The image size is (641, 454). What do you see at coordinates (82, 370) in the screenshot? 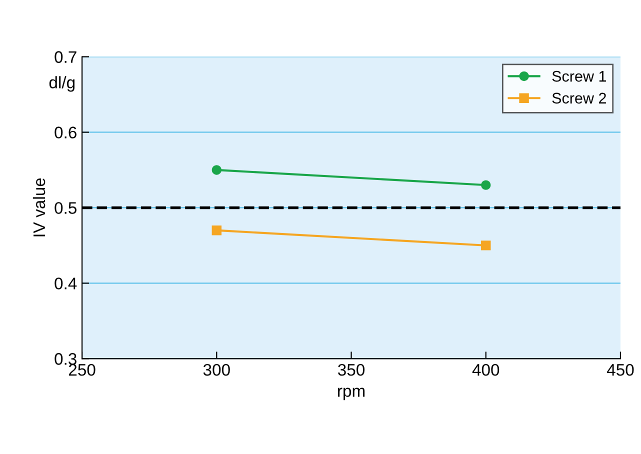
I see `x-tick-label: 250` at bounding box center [82, 370].